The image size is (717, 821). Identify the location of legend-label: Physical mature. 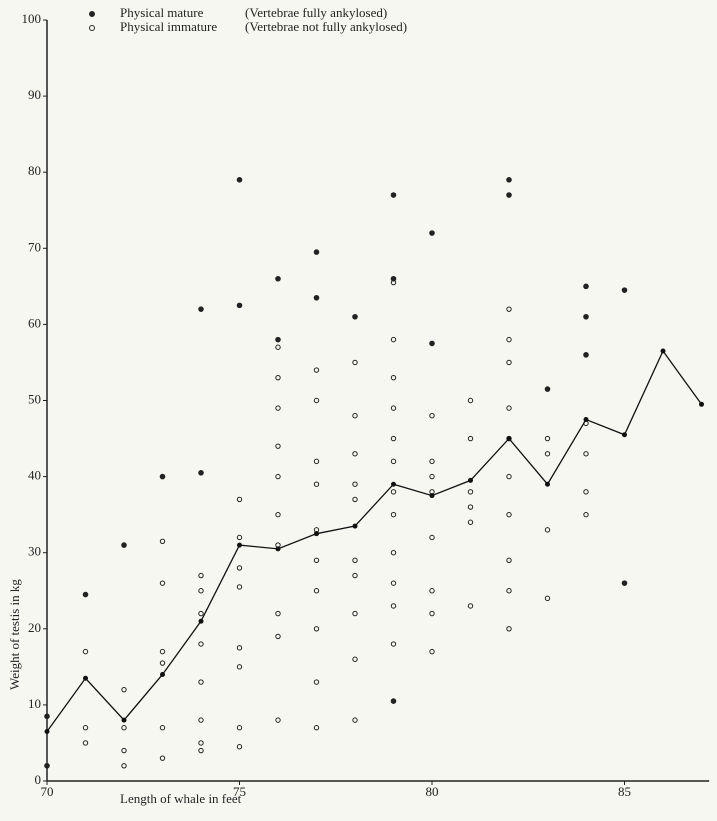
(162, 12).